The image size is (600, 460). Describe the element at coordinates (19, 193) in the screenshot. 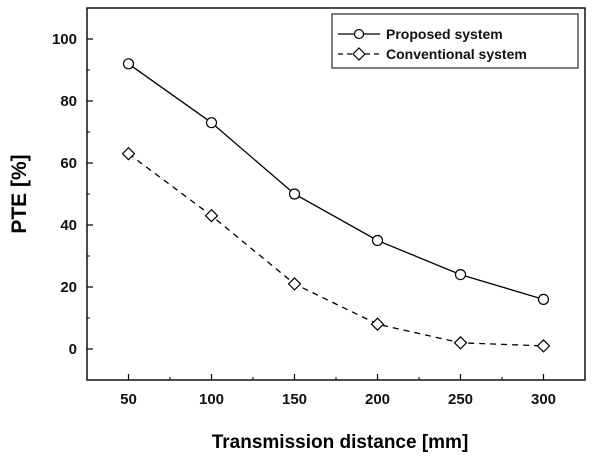

I see `y-axis-title: PTE [%]` at that location.